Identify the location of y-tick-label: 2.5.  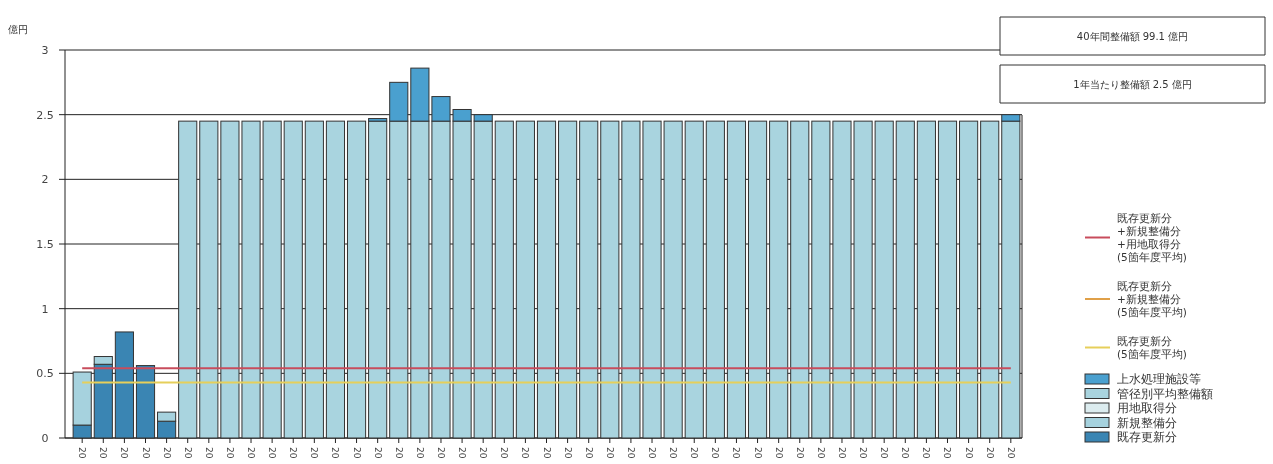
(45, 115).